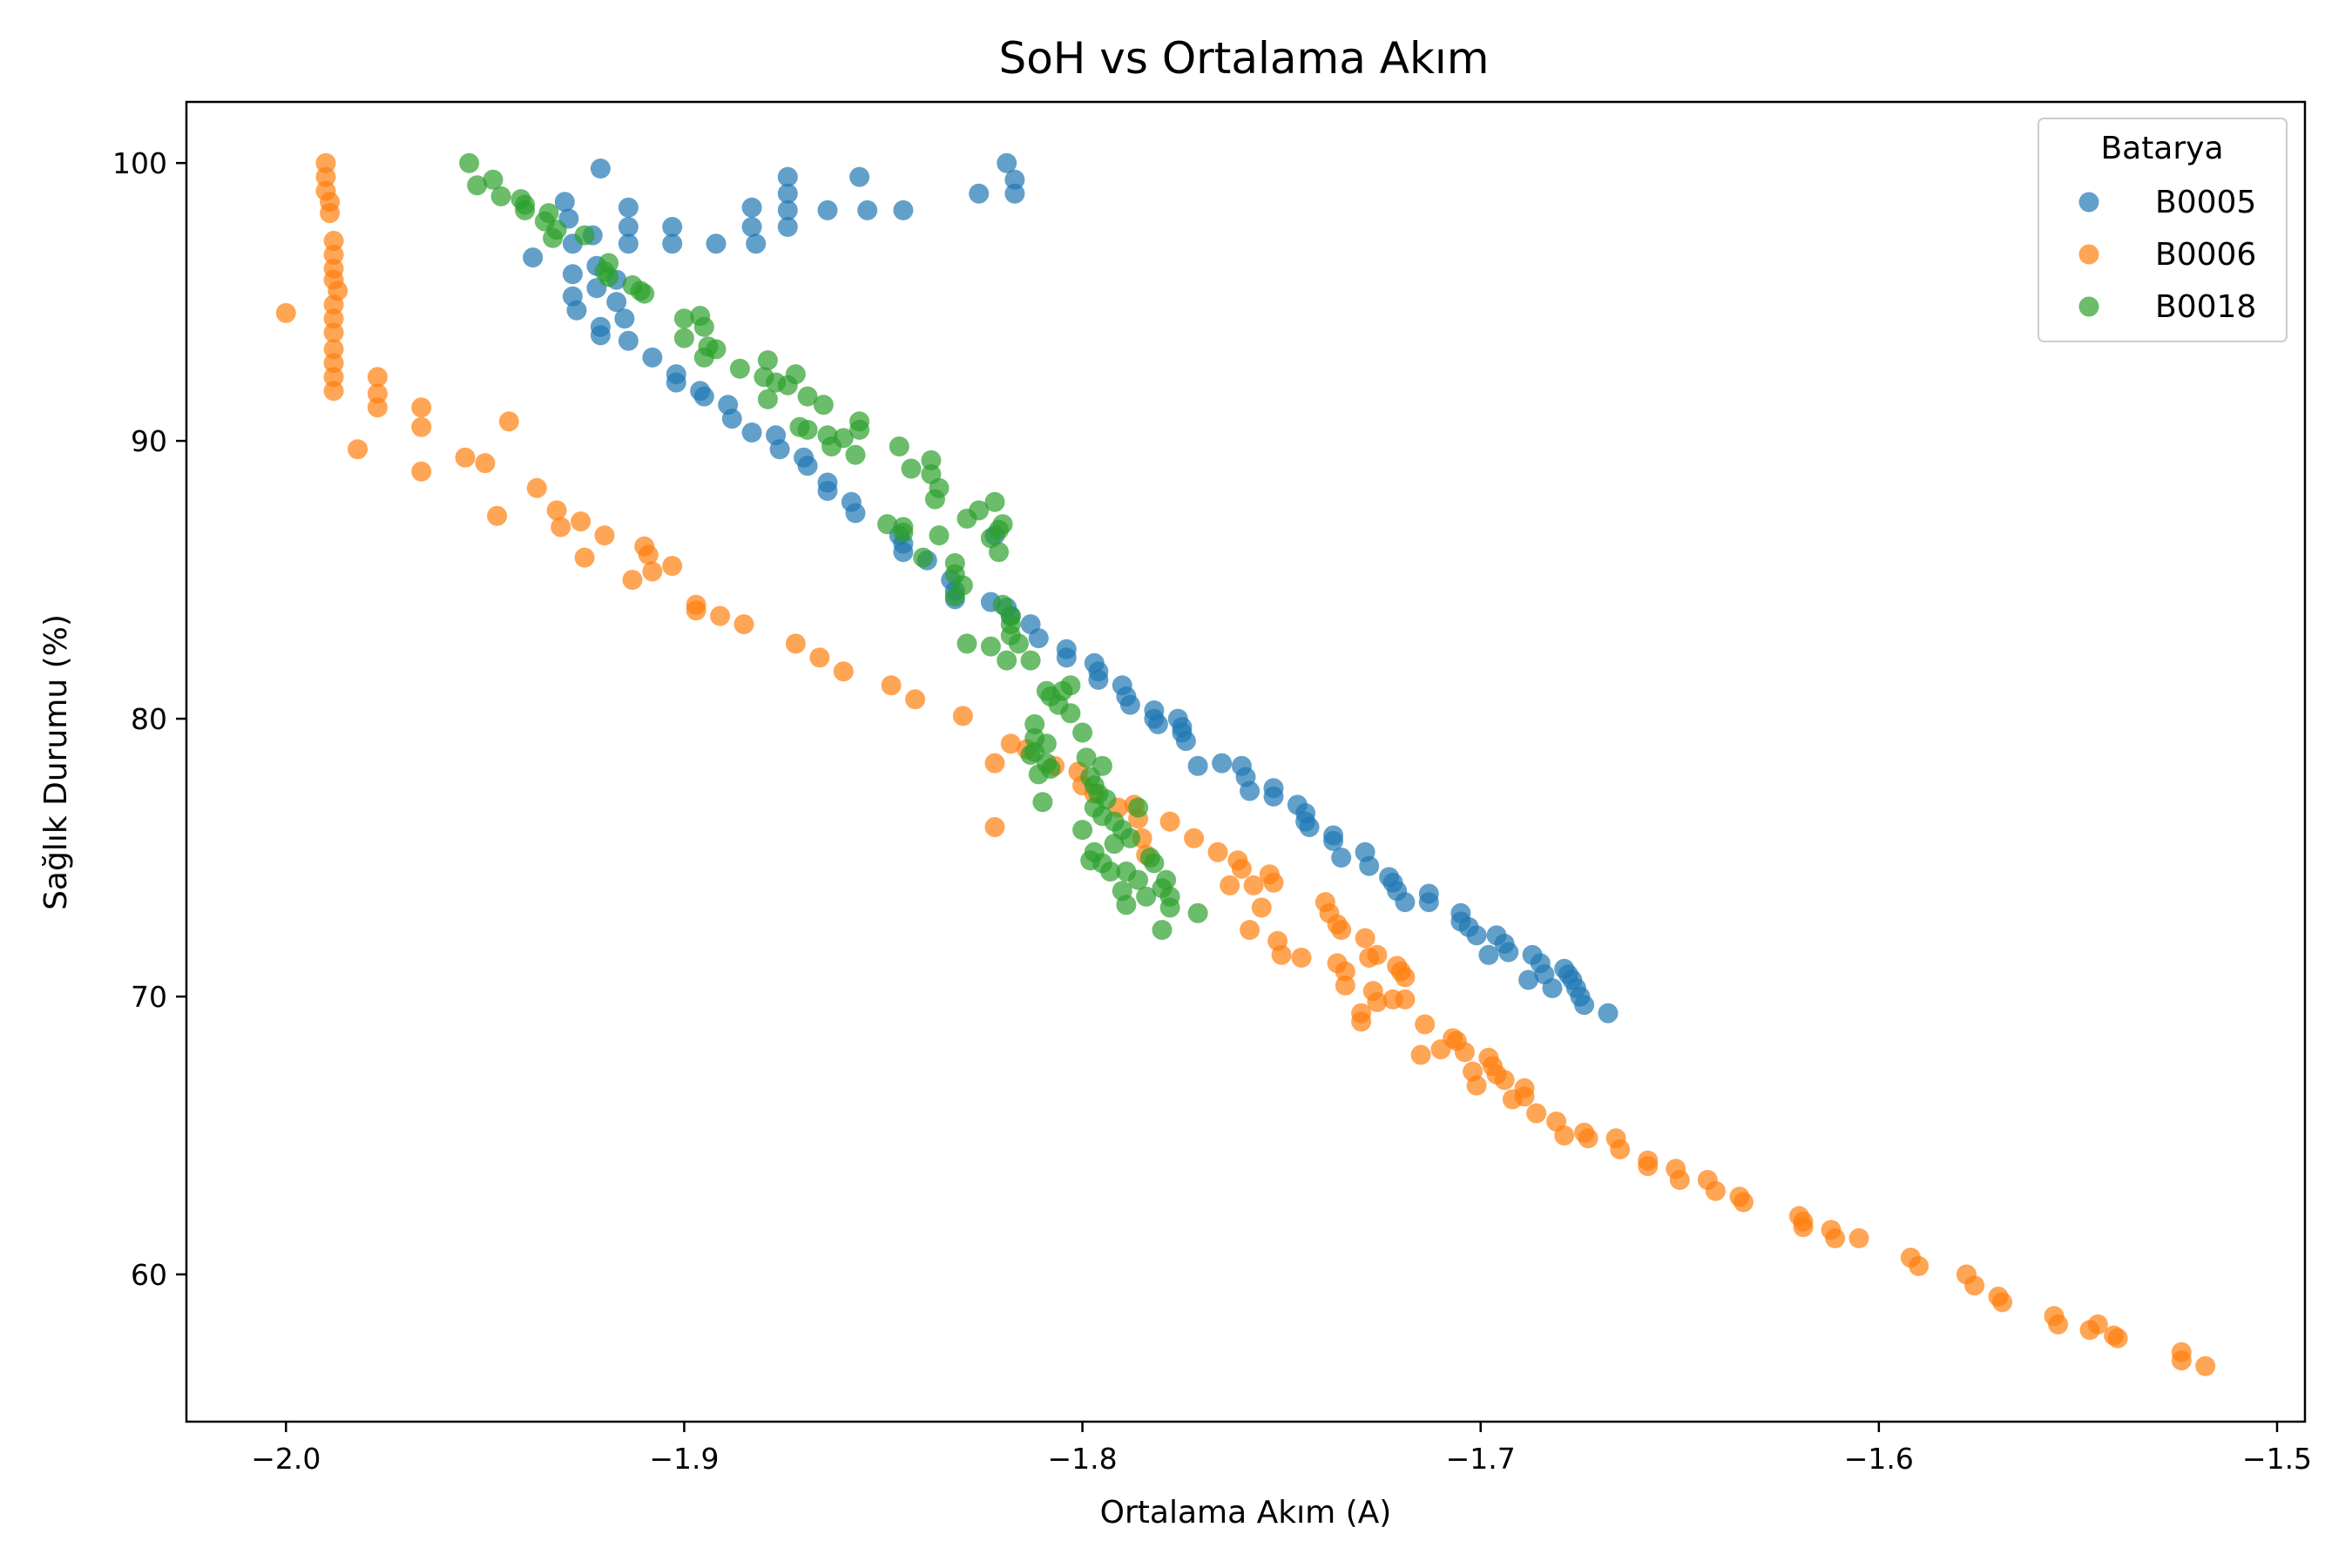 This screenshot has height=1568, width=2352. Describe the element at coordinates (2088, 255) in the screenshot. I see `legend-marker-b0006` at that location.